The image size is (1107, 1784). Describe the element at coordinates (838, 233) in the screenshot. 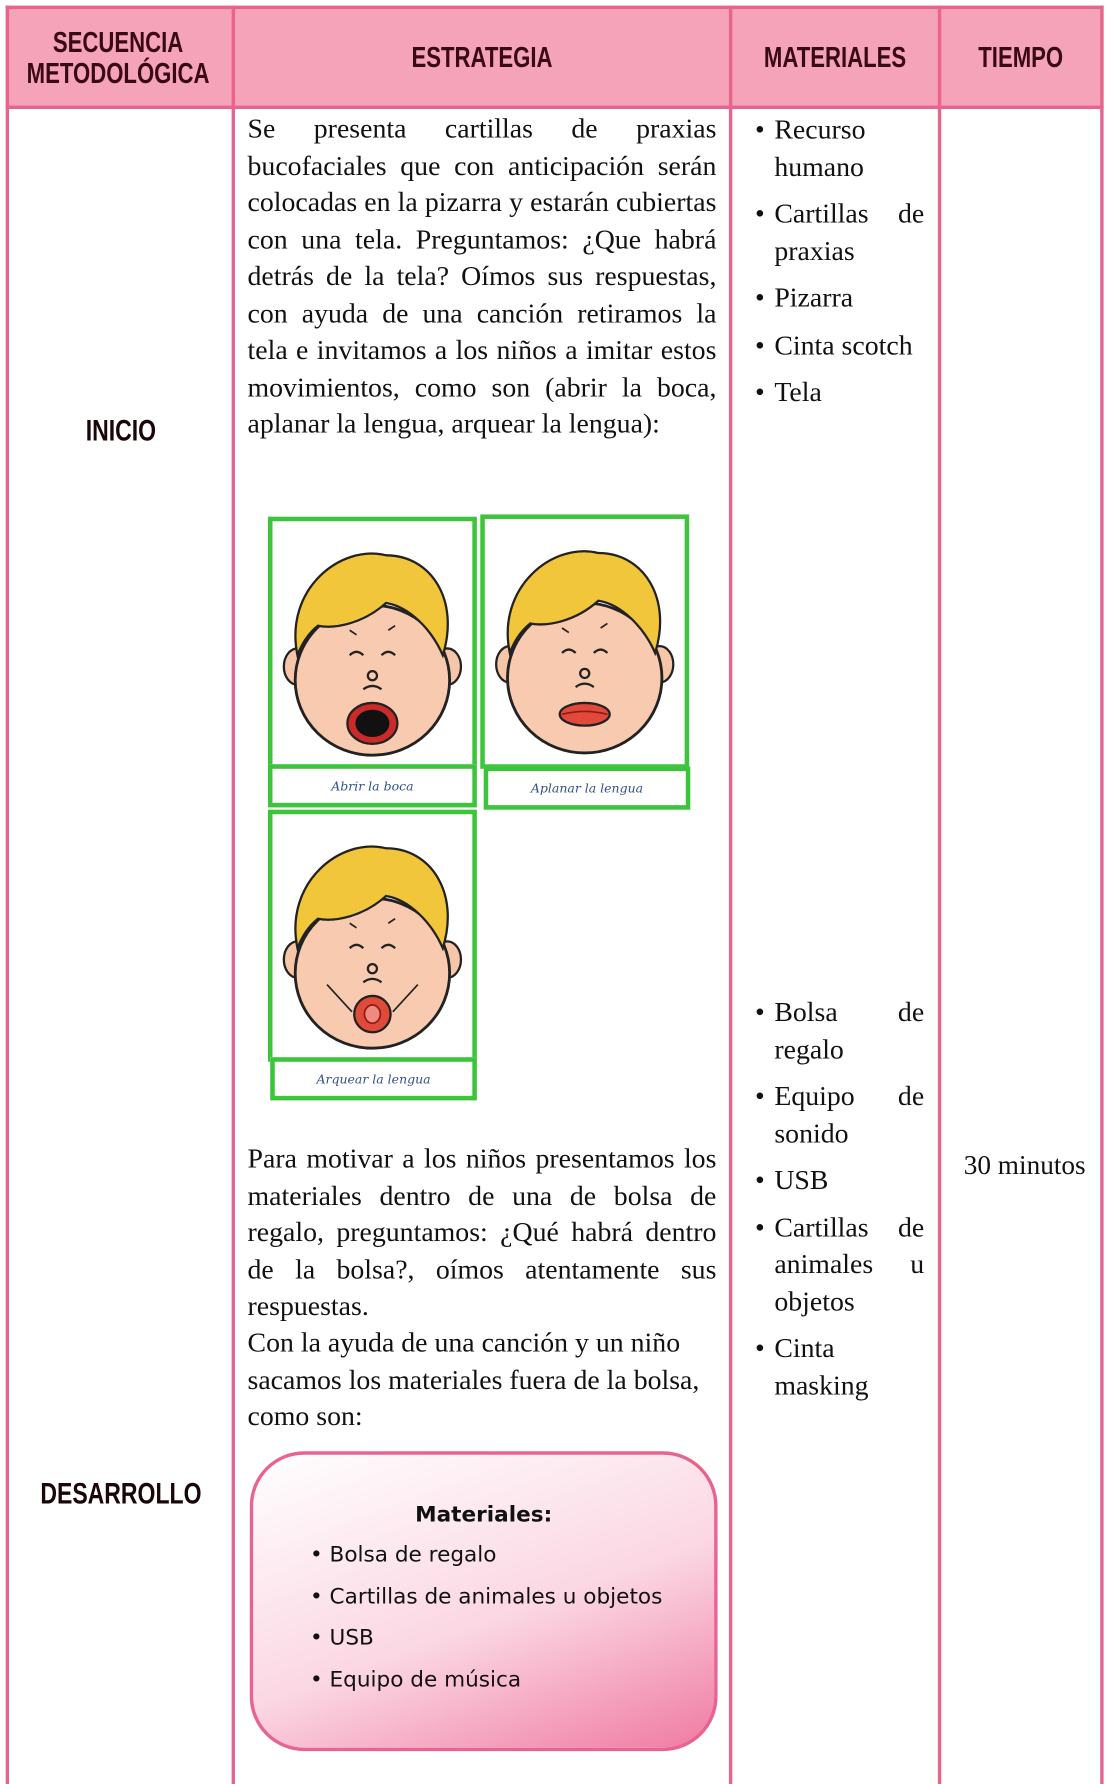

I see `material-item: Cartillas de praxias` at that location.